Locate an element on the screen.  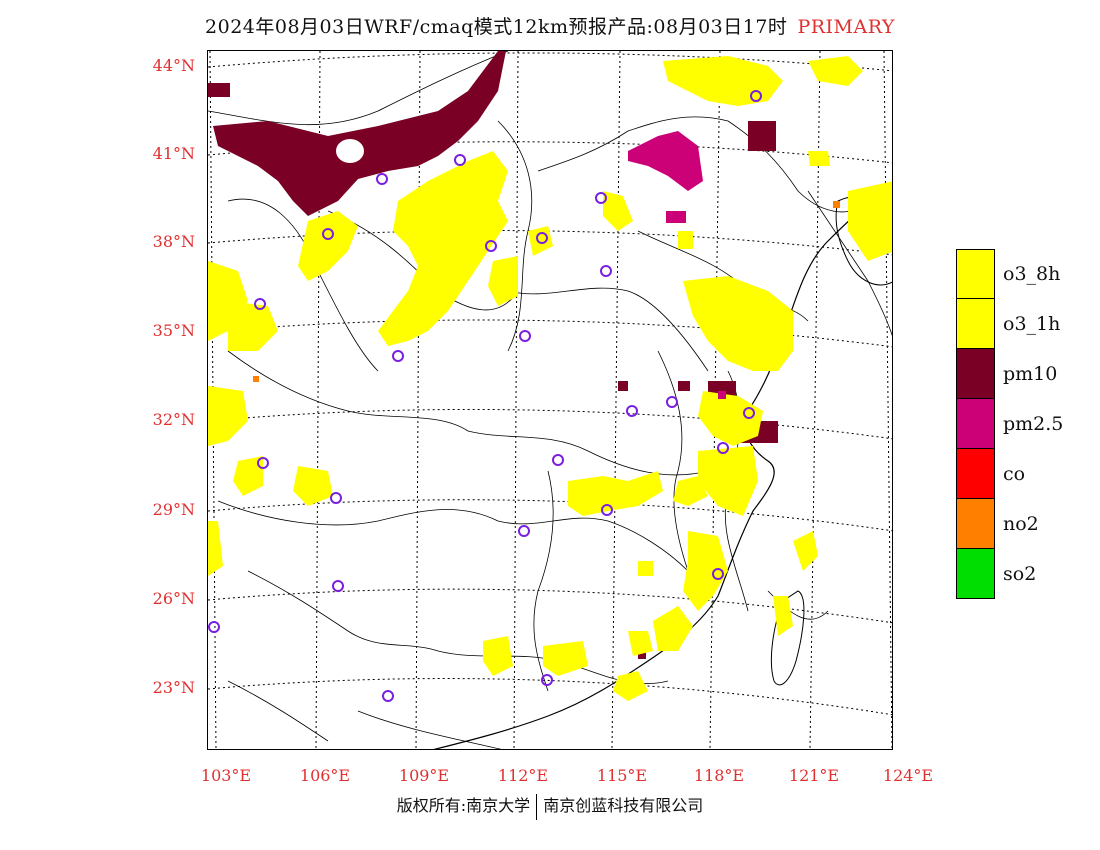
lat-label-38: 38°N is located at coordinates (173, 241).